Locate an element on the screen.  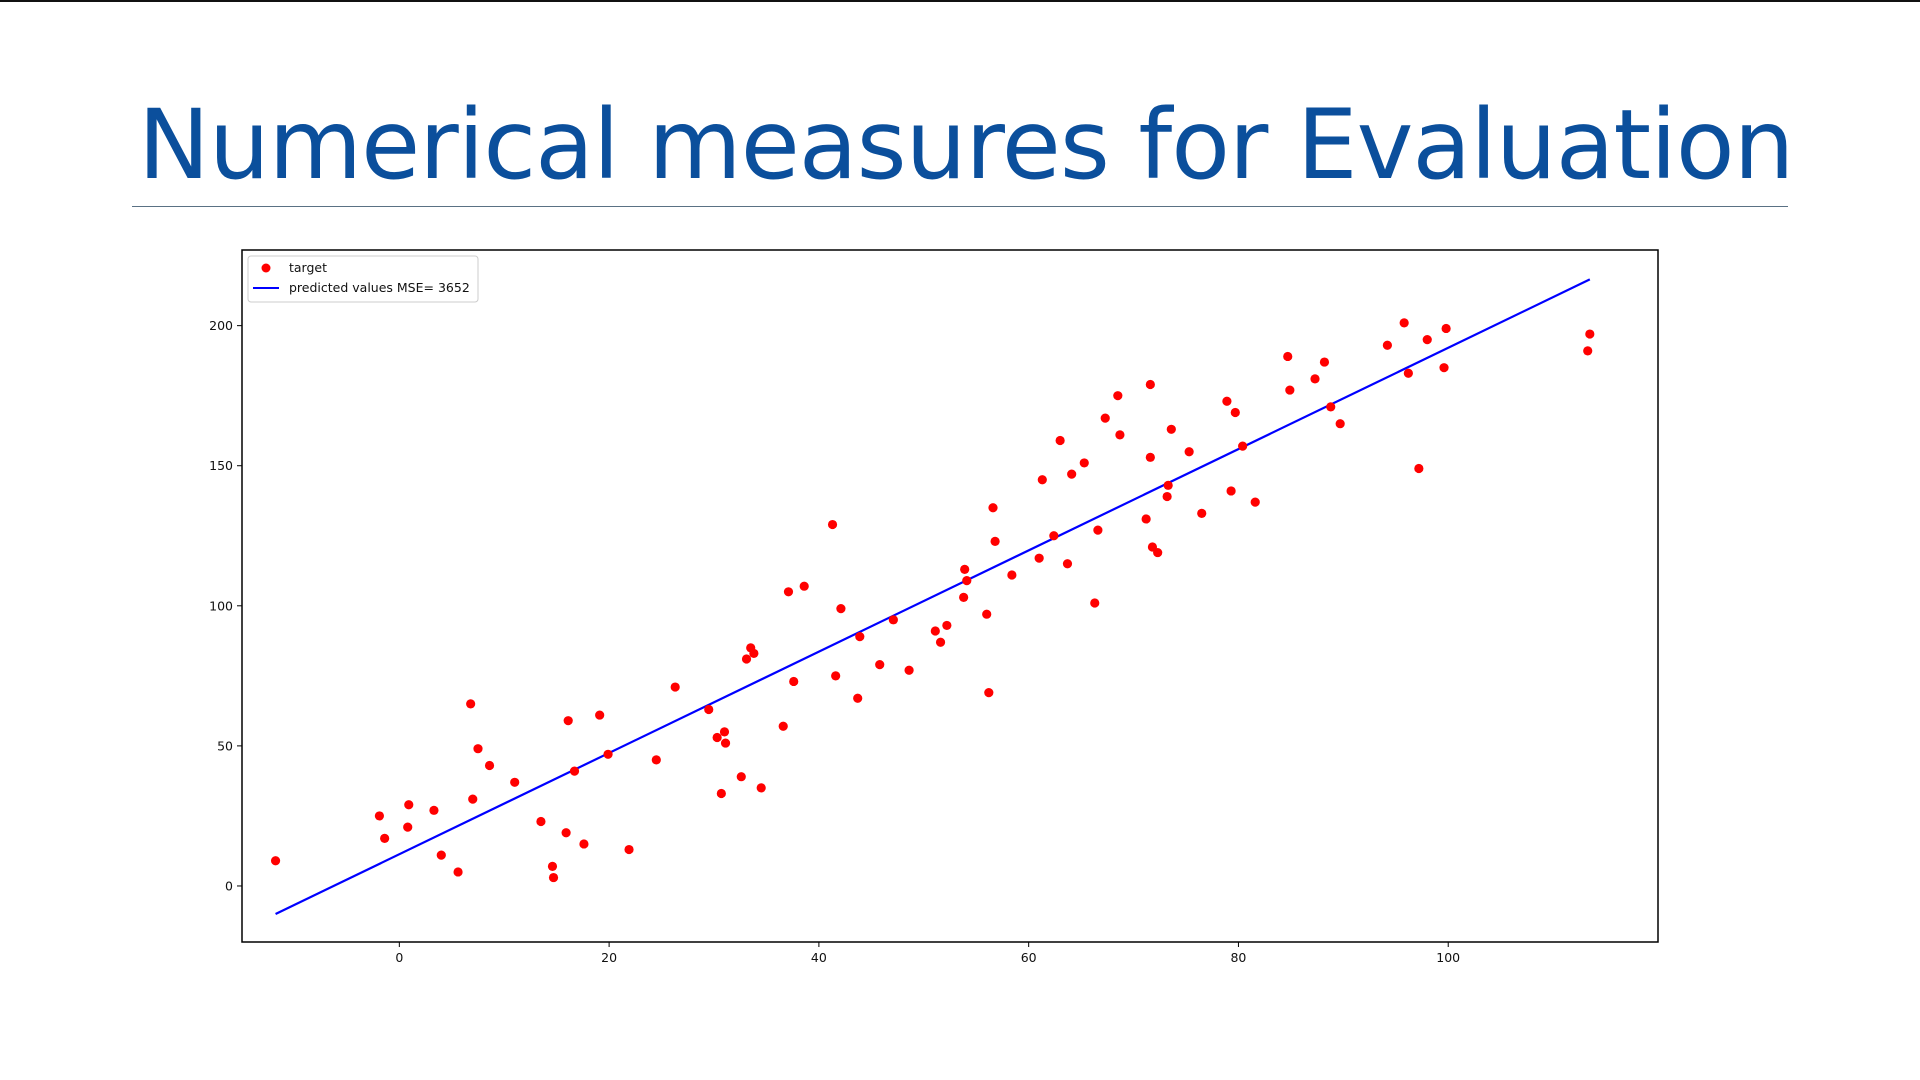
legend-box is located at coordinates (363, 279).